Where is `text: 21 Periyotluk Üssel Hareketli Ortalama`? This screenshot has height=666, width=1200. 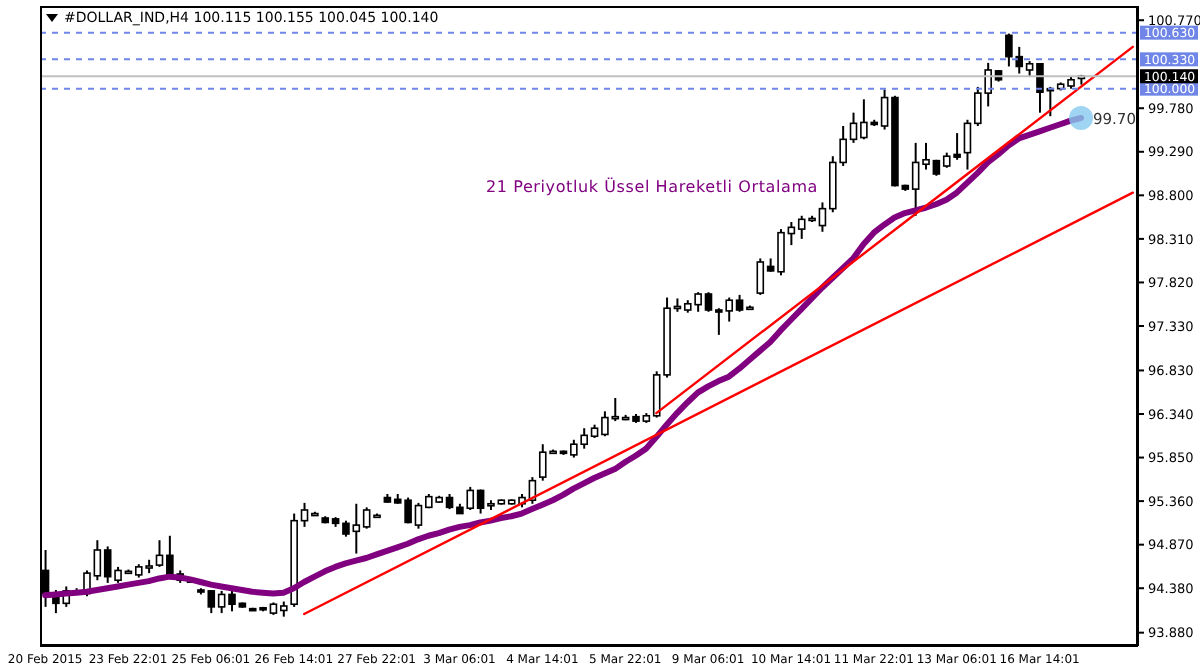 text: 21 Periyotluk Üssel Hareketli Ortalama is located at coordinates (652, 187).